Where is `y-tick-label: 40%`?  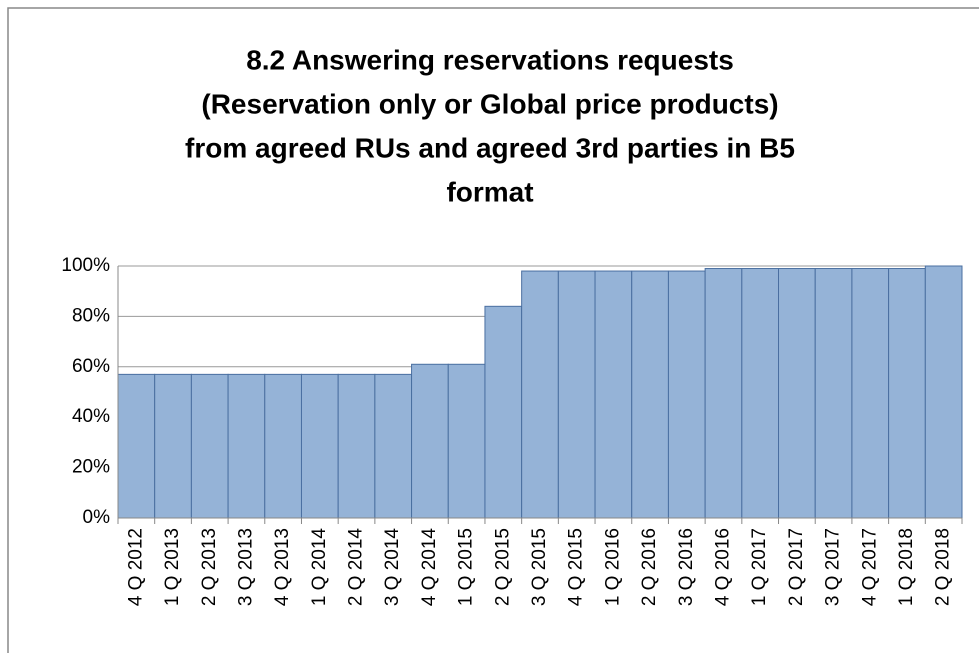 y-tick-label: 40% is located at coordinates (91, 416).